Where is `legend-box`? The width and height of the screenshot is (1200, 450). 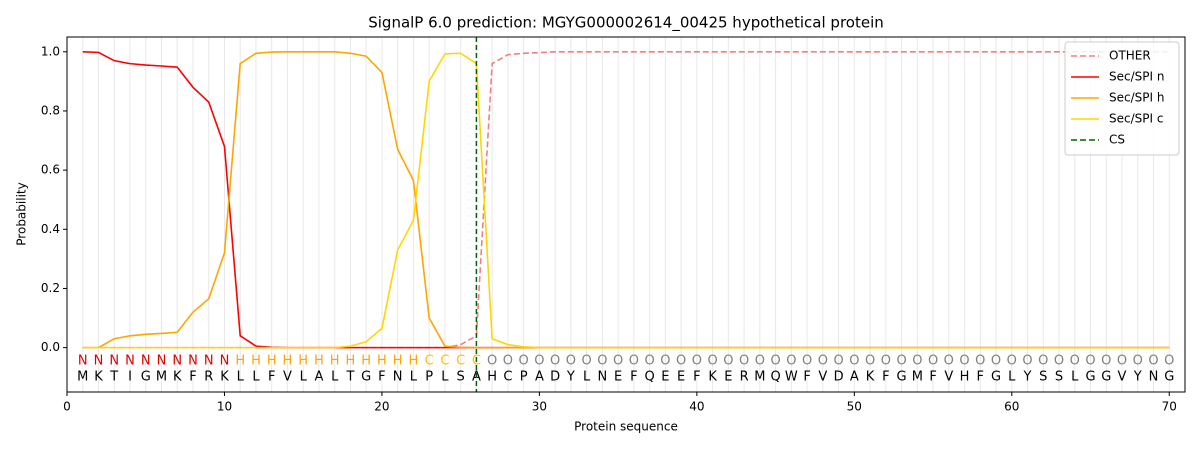
legend-box is located at coordinates (1122, 98).